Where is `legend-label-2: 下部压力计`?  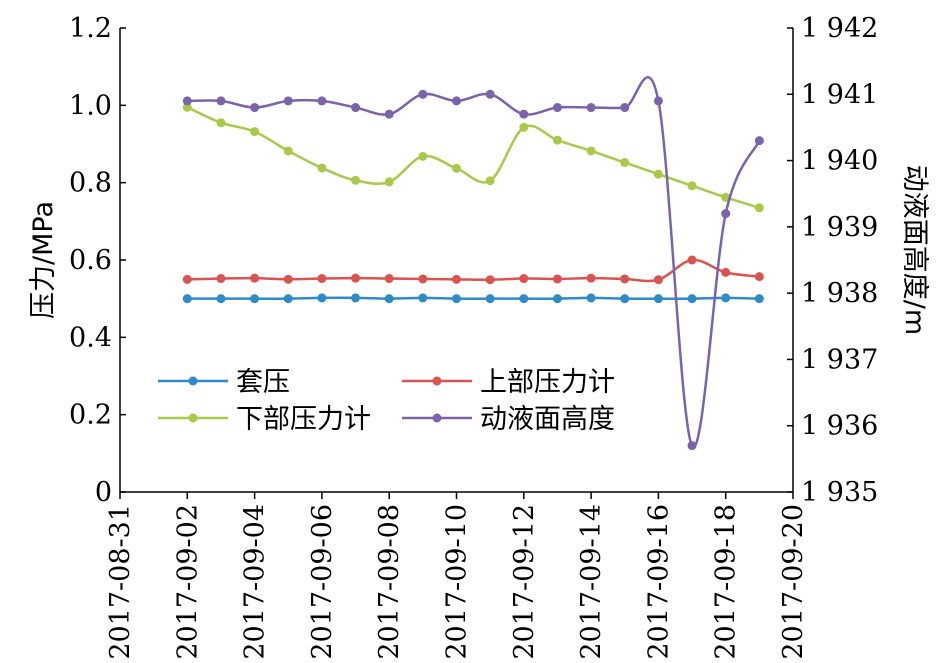
legend-label-2: 下部压力计 is located at coordinates (303, 419).